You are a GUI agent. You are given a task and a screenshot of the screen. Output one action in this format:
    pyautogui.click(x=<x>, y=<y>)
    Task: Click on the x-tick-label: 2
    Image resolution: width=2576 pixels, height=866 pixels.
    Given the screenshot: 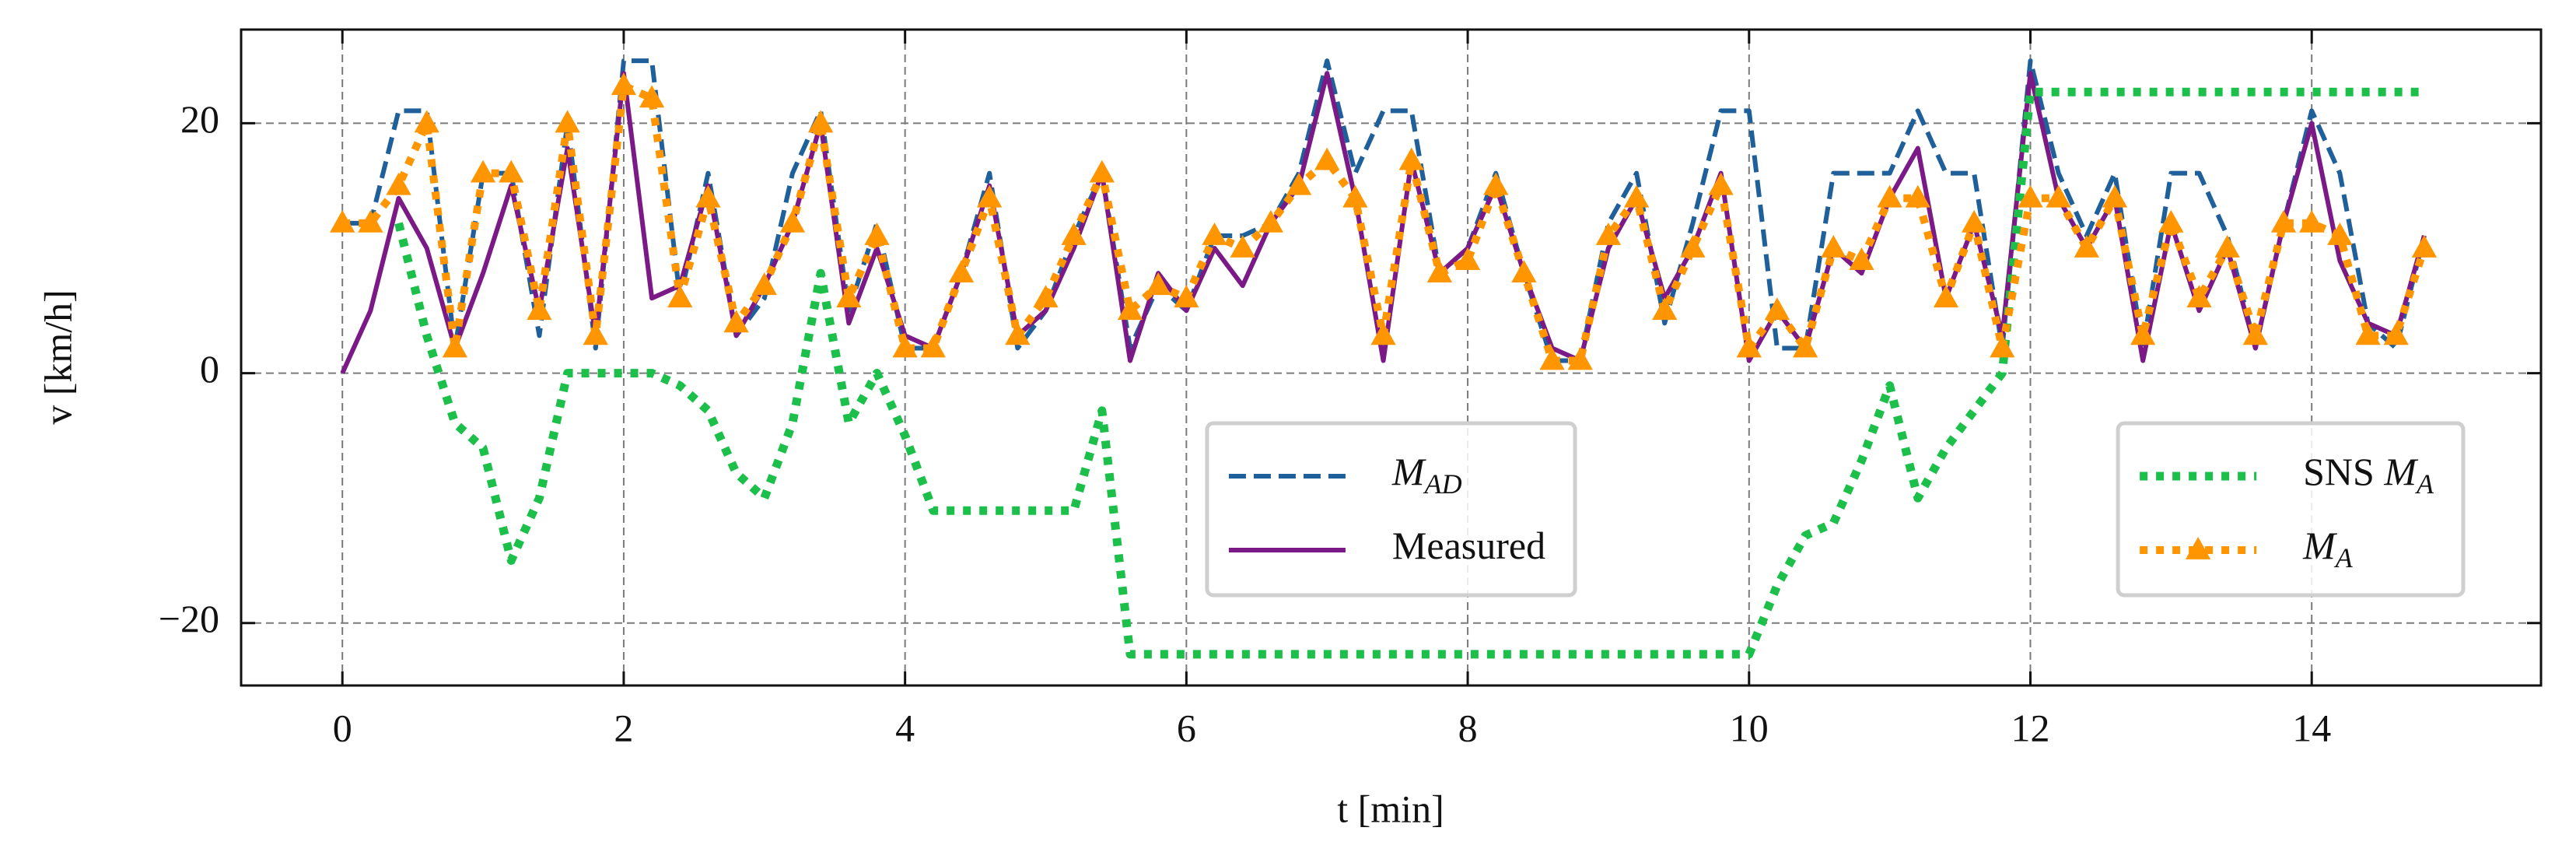 What is the action you would take?
    pyautogui.click(x=624, y=728)
    